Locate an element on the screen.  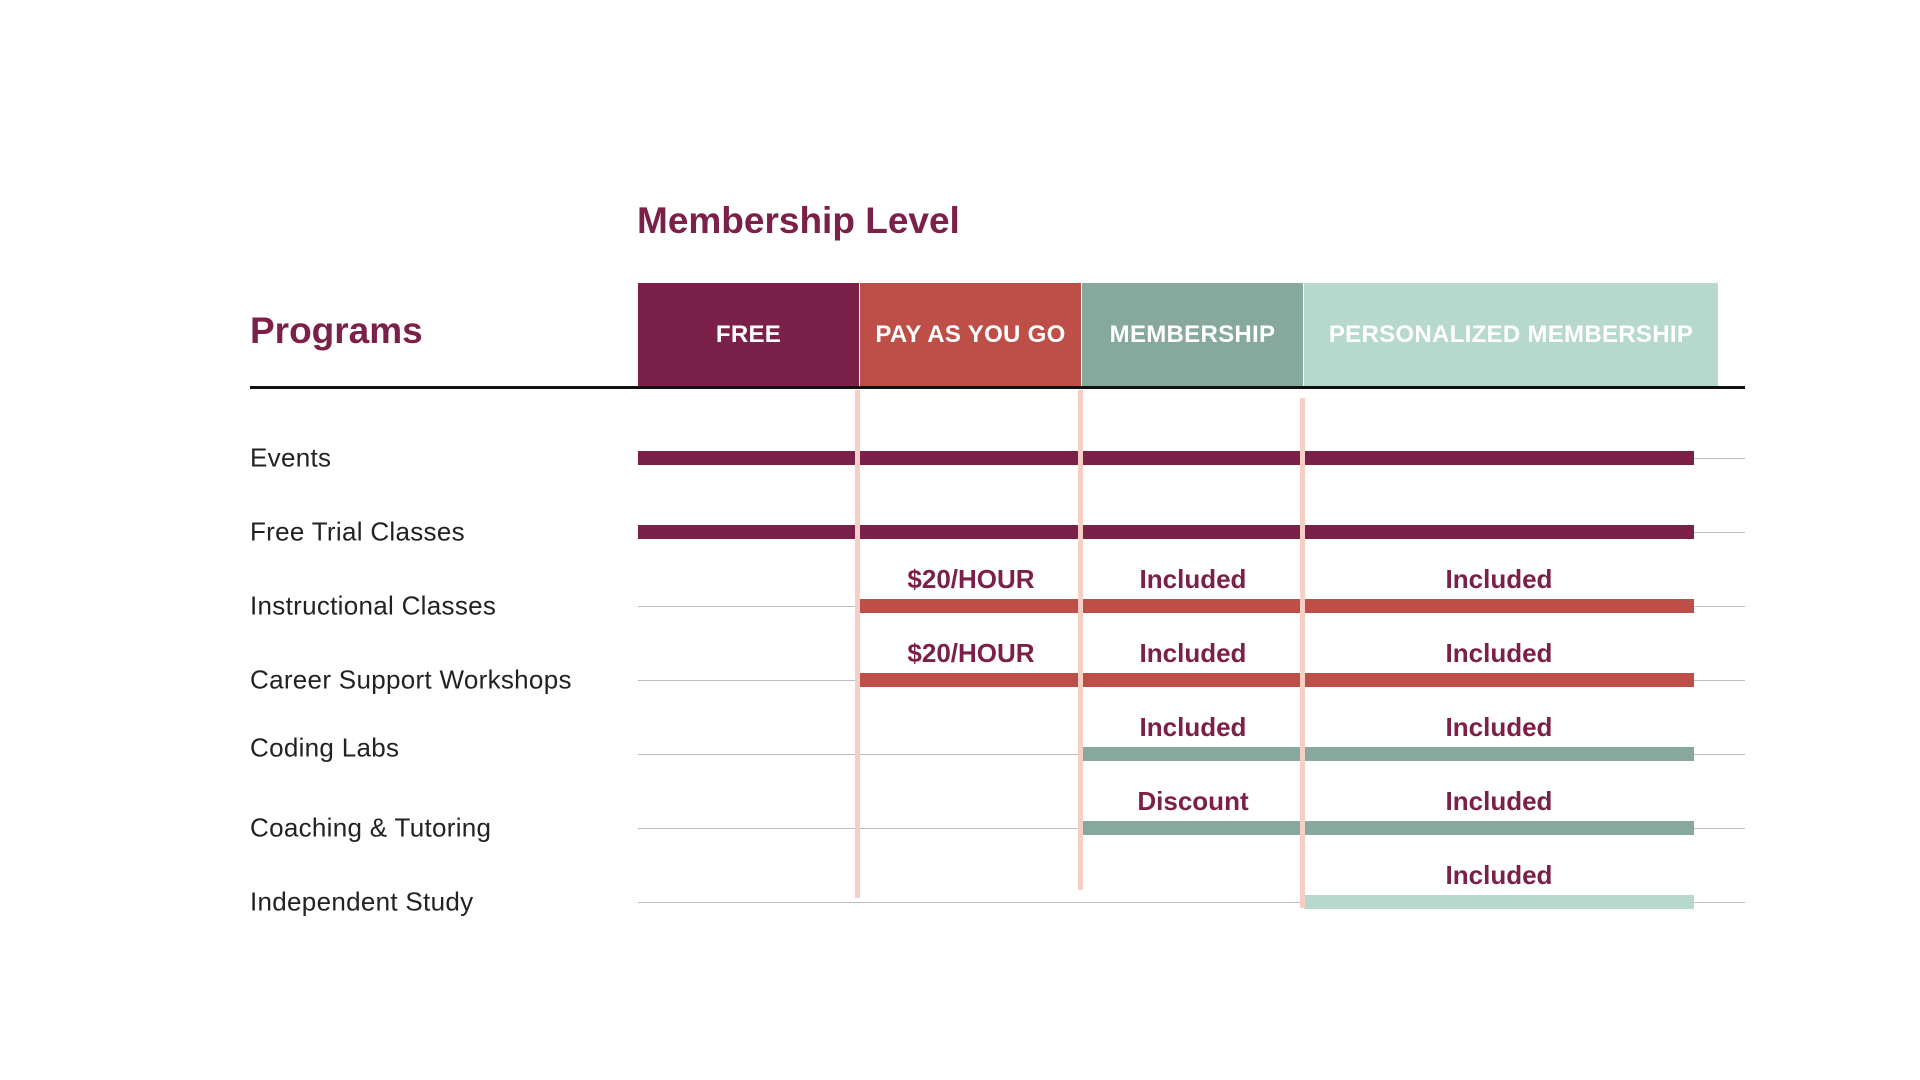
program-label: Events is located at coordinates (291, 457).